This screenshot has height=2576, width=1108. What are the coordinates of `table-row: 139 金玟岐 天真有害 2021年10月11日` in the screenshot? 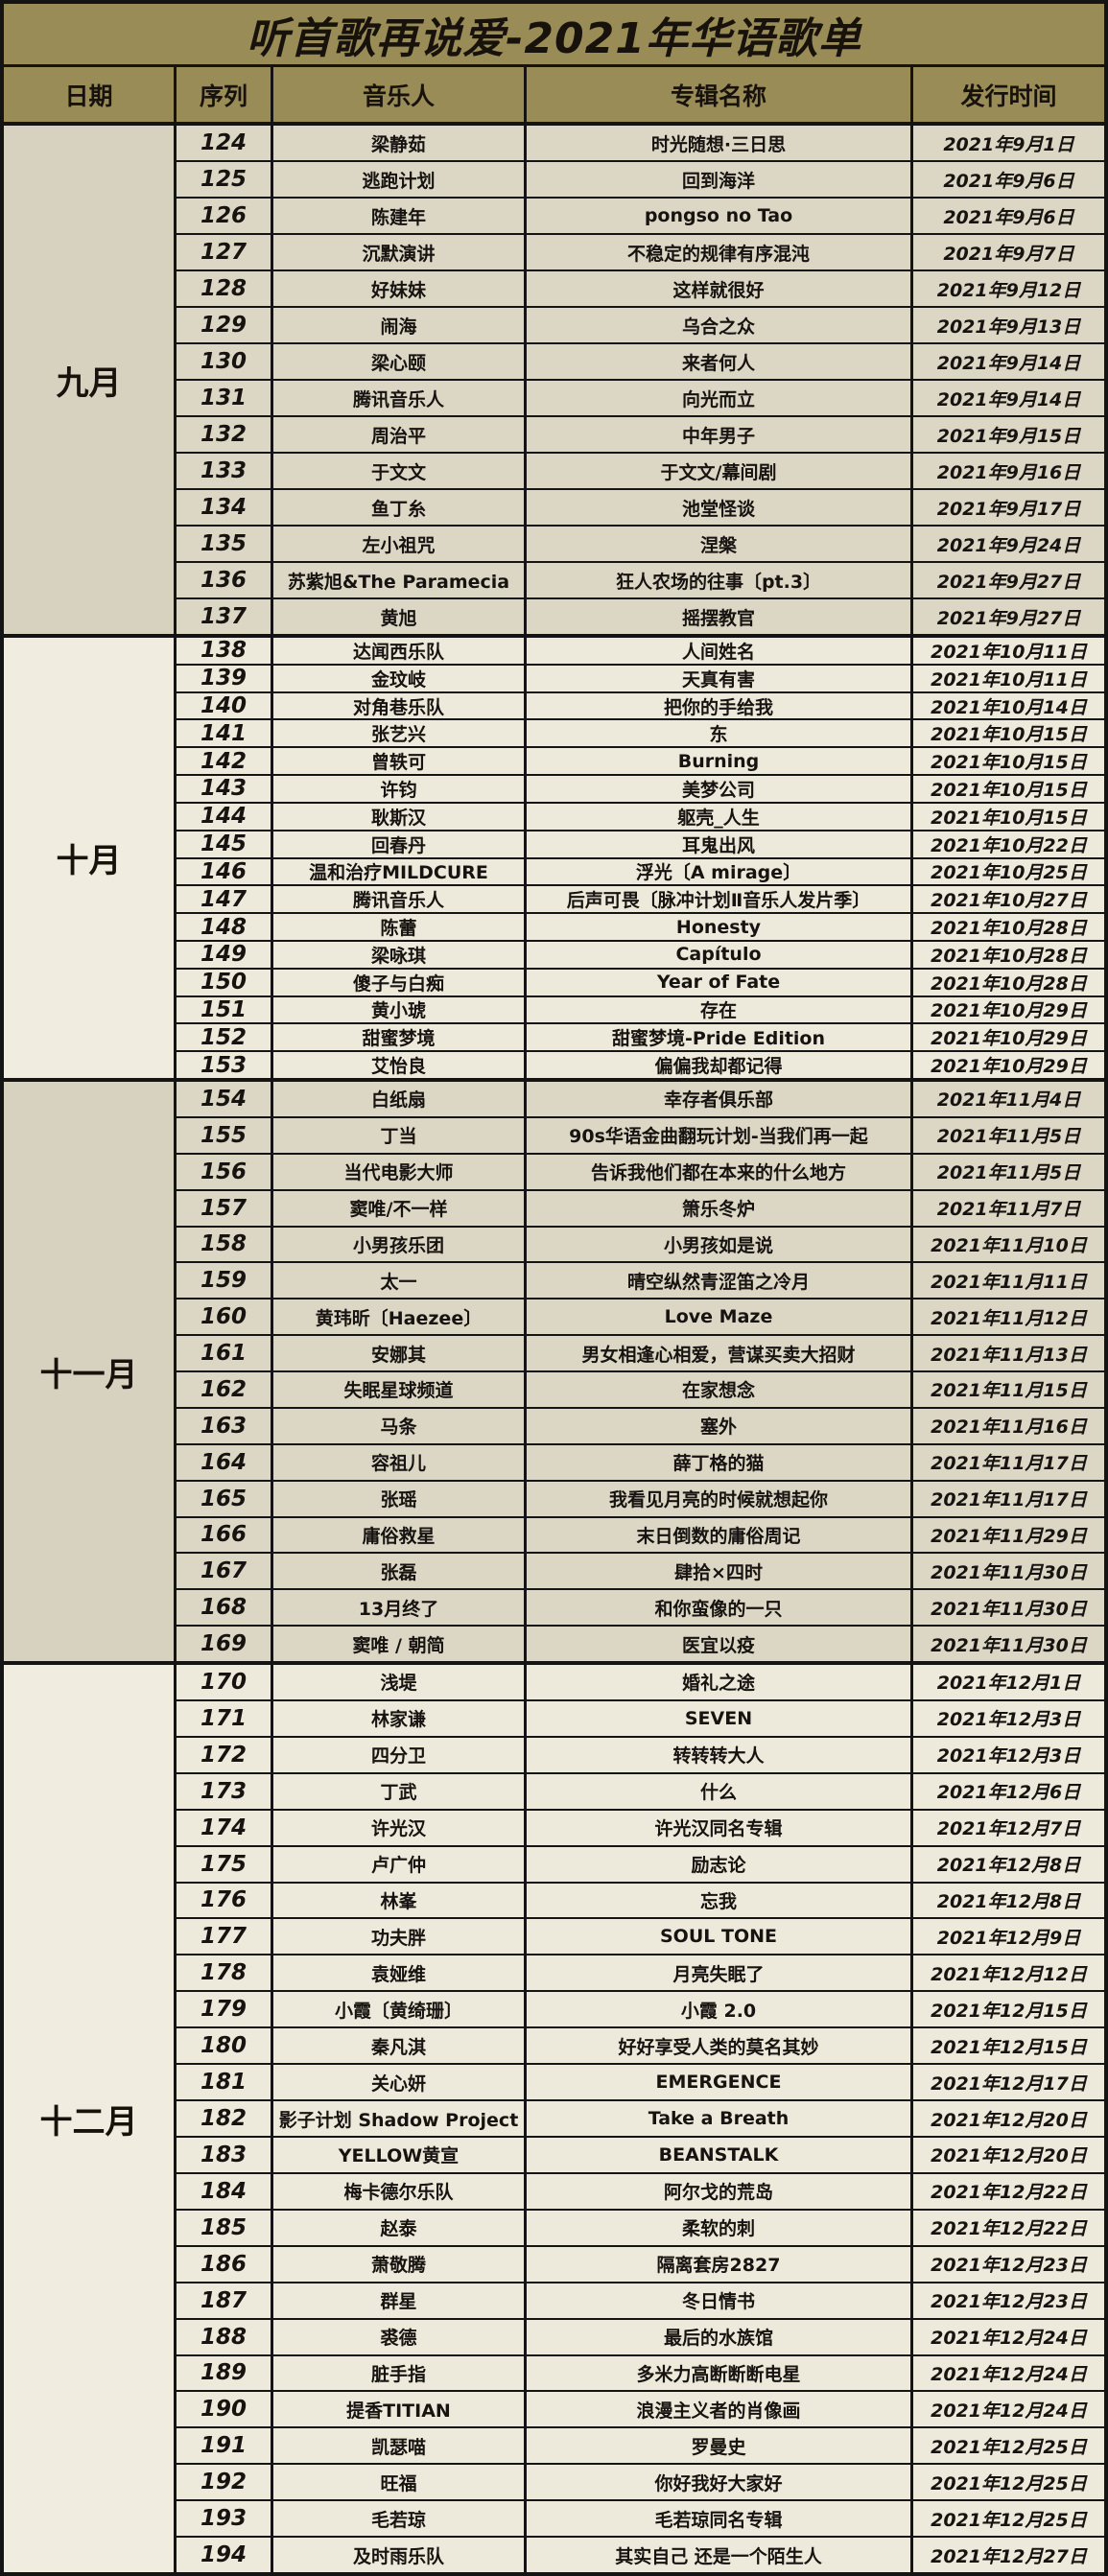 It's located at (640, 677).